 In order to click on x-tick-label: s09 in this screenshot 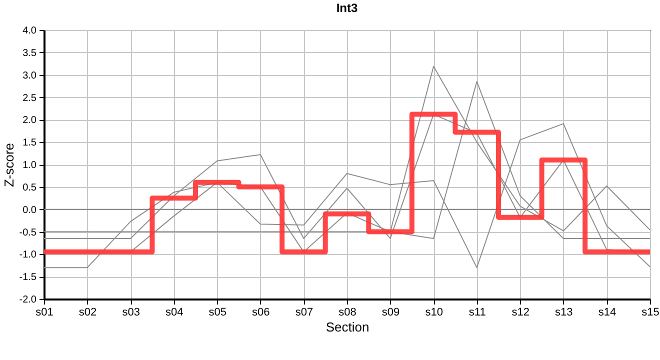, I will do `click(391, 312)`.